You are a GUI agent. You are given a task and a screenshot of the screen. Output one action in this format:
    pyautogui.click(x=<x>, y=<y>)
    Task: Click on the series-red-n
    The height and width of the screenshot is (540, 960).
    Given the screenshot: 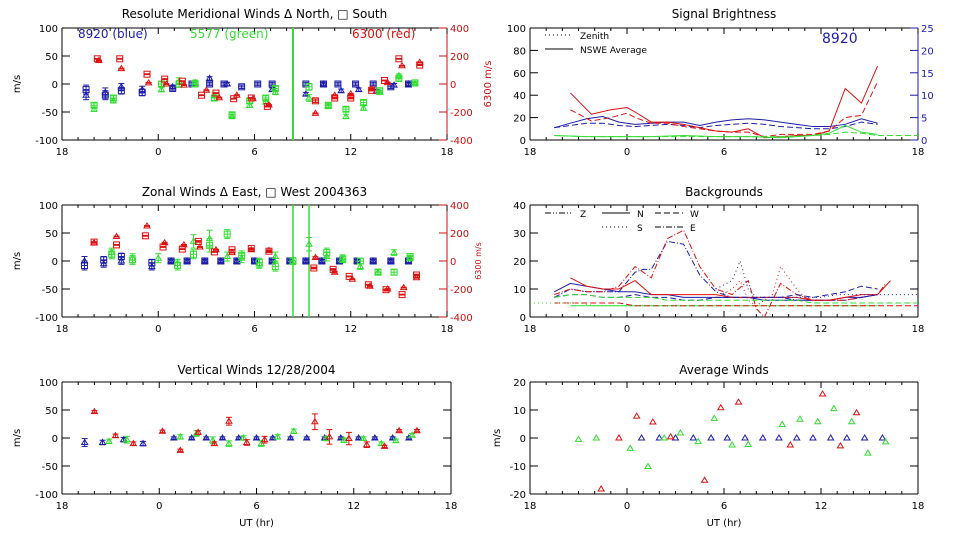 What is the action you would take?
    pyautogui.click(x=730, y=289)
    